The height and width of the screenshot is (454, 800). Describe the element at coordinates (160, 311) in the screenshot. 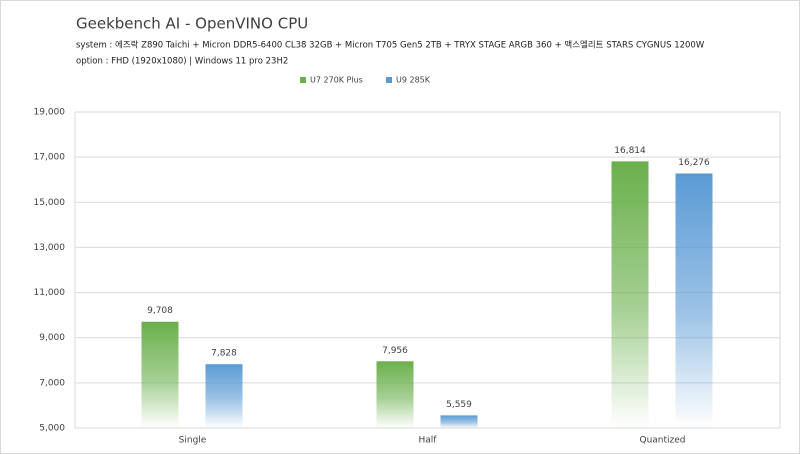

I see `data-label: 9,708` at that location.